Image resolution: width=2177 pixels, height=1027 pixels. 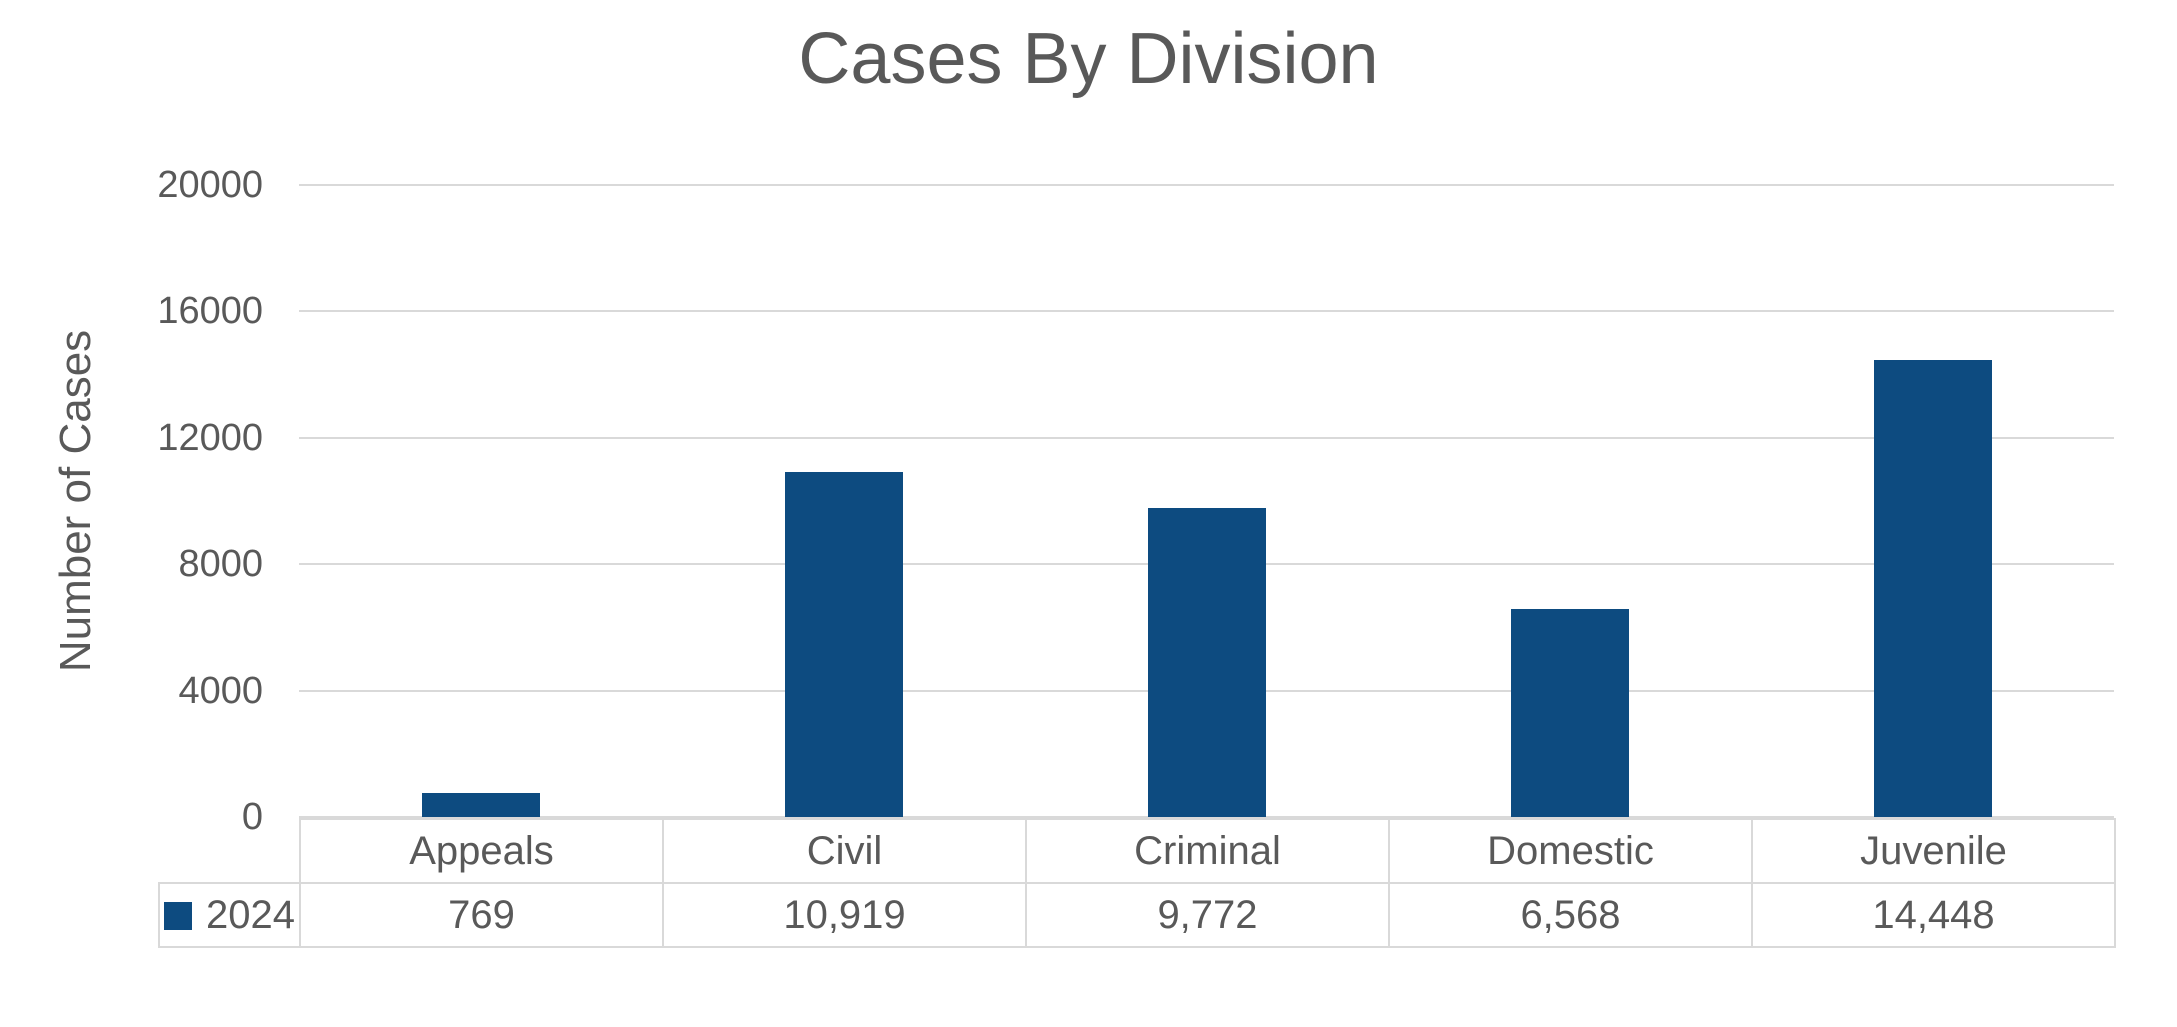 What do you see at coordinates (1933, 851) in the screenshot?
I see `table-header-juvenile: Juvenile` at bounding box center [1933, 851].